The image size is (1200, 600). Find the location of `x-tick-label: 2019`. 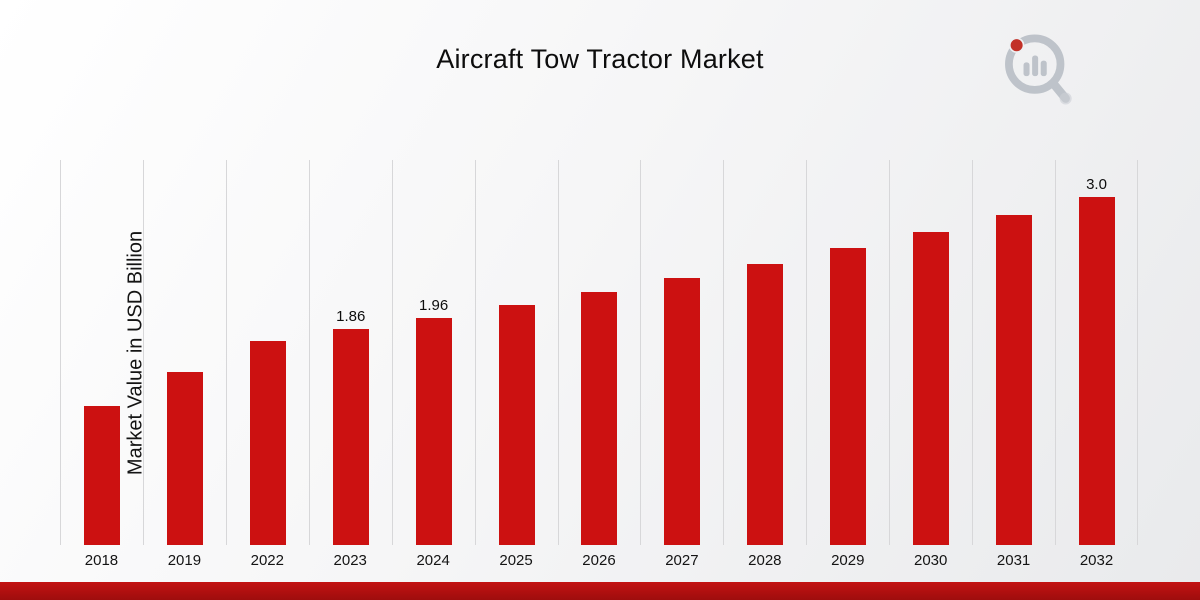

x-tick-label: 2019 is located at coordinates (184, 560).